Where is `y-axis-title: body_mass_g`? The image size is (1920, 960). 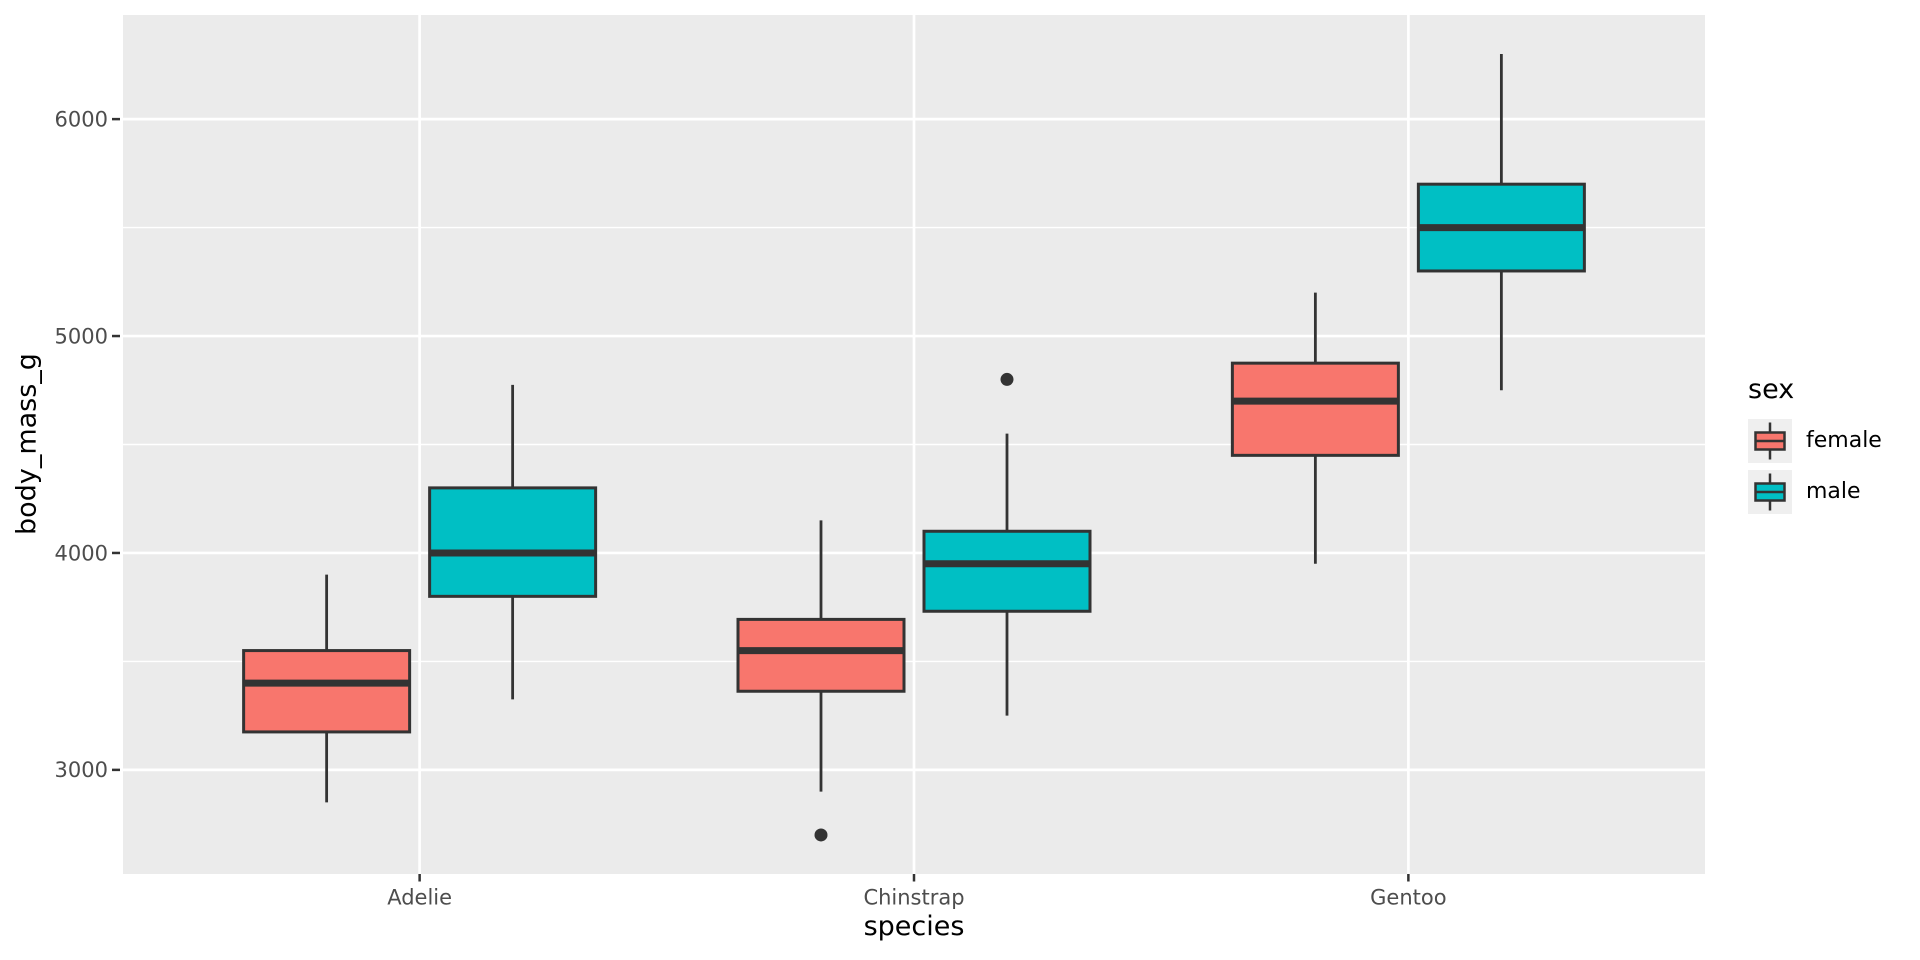
y-axis-title: body_mass_g is located at coordinates (27, 444).